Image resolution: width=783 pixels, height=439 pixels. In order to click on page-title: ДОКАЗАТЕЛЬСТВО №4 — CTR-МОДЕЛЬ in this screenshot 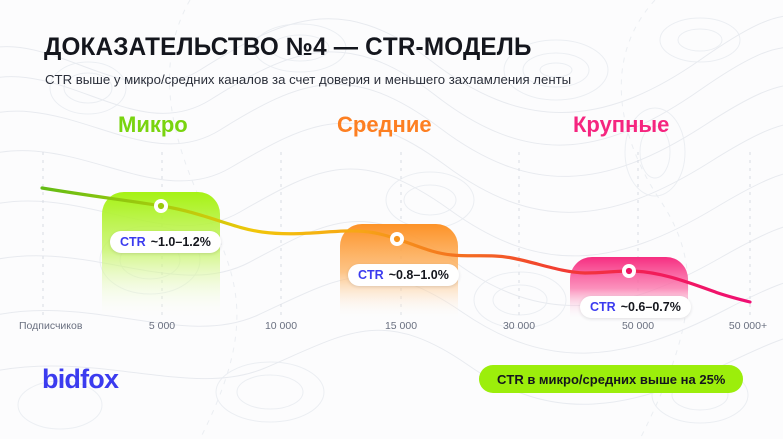, I will do `click(288, 47)`.